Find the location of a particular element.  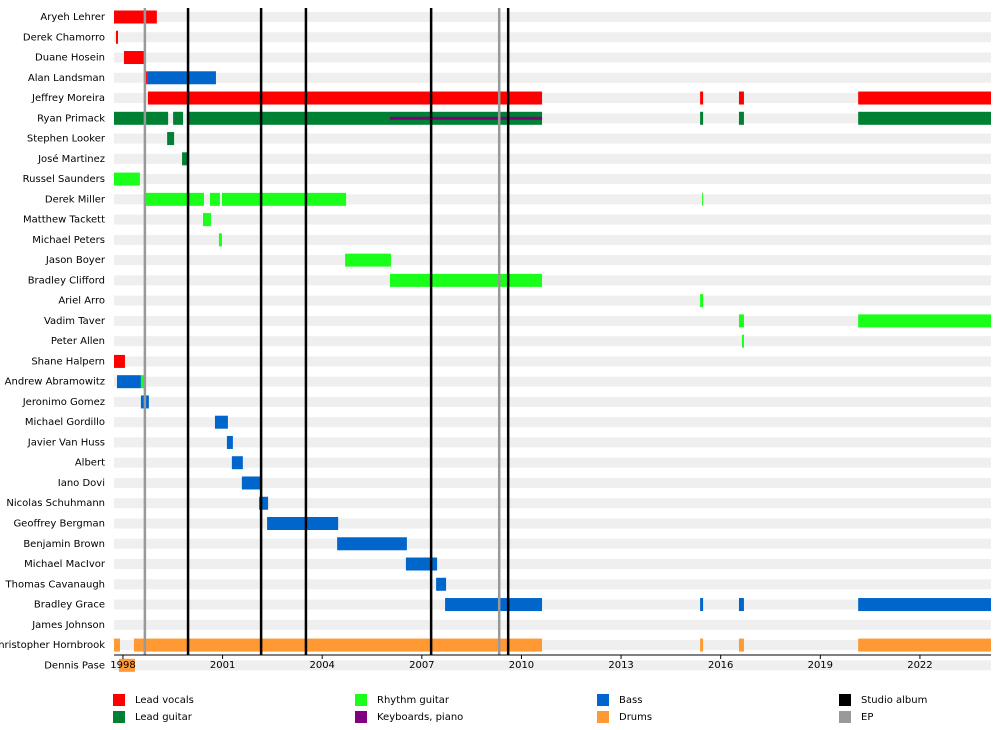

member-name: Michael Gordillo is located at coordinates (65, 422).